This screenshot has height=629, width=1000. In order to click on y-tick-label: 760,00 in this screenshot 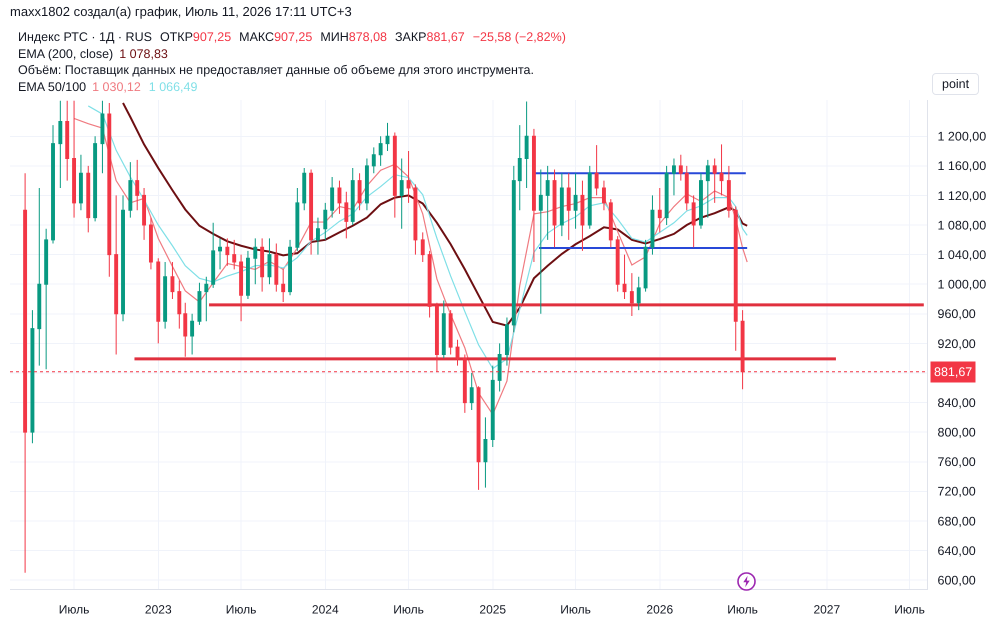, I will do `click(957, 462)`.